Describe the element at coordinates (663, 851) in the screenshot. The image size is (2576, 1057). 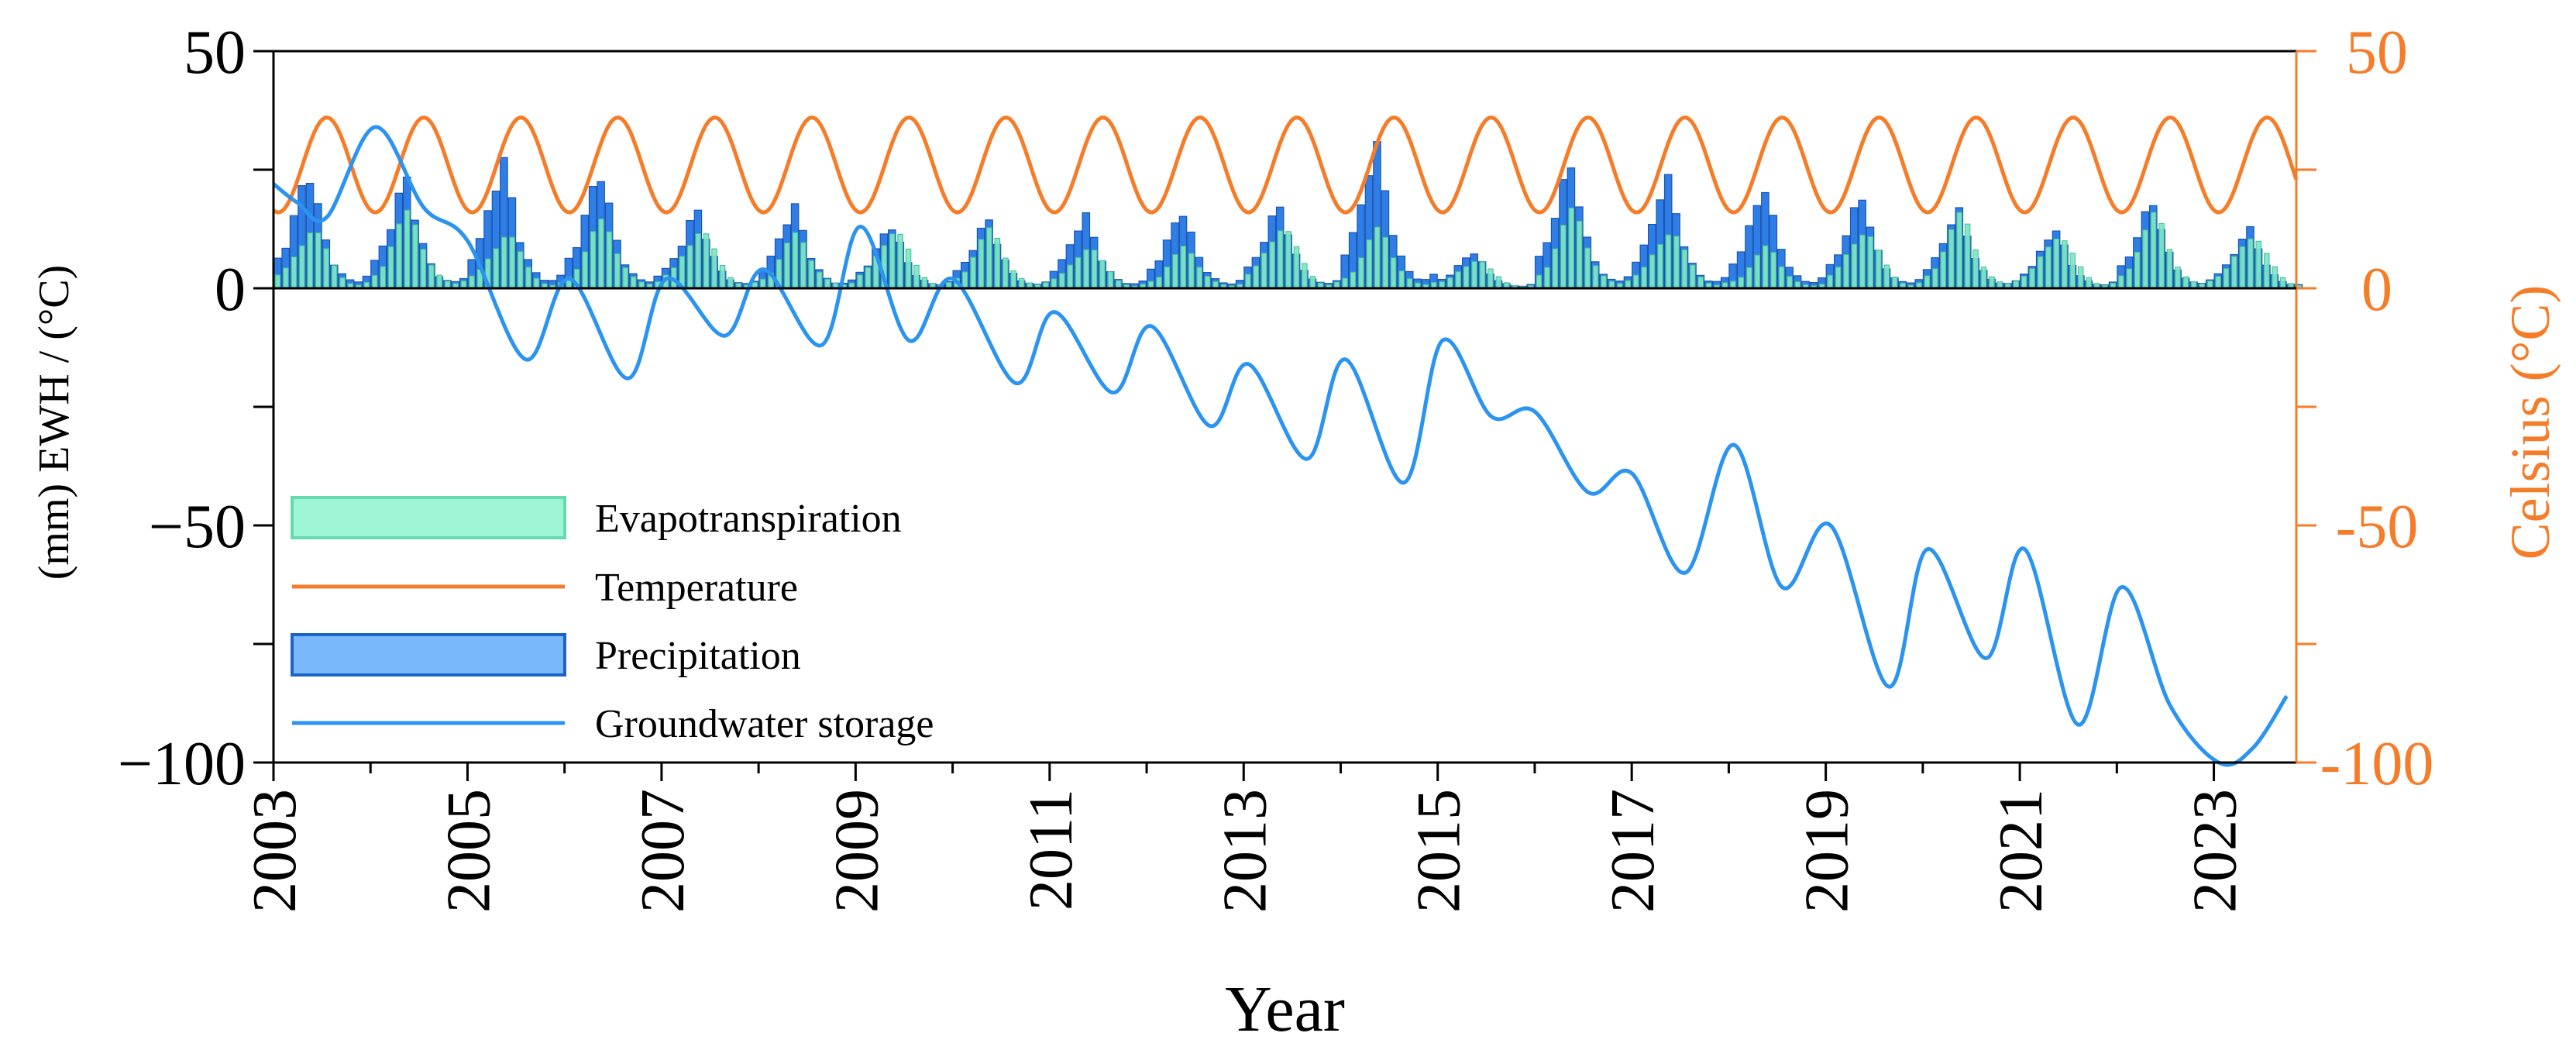
I see `x-tick-label: 2007` at that location.